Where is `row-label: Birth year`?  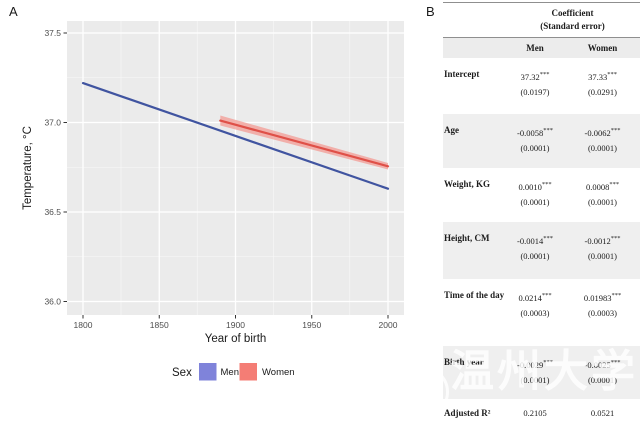 row-label: Birth year is located at coordinates (464, 362).